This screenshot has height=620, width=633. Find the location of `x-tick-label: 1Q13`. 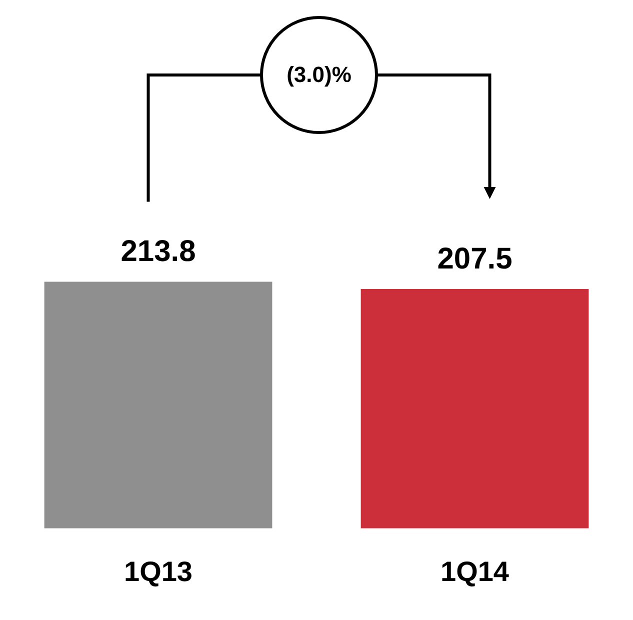

x-tick-label: 1Q13 is located at coordinates (158, 571).